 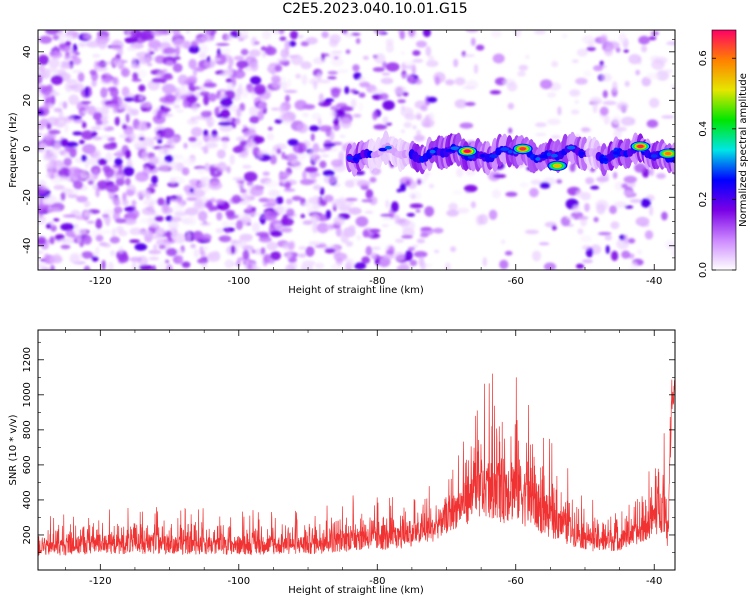 I want to click on snr-y-tick-label: 1200, so click(x=27, y=359).